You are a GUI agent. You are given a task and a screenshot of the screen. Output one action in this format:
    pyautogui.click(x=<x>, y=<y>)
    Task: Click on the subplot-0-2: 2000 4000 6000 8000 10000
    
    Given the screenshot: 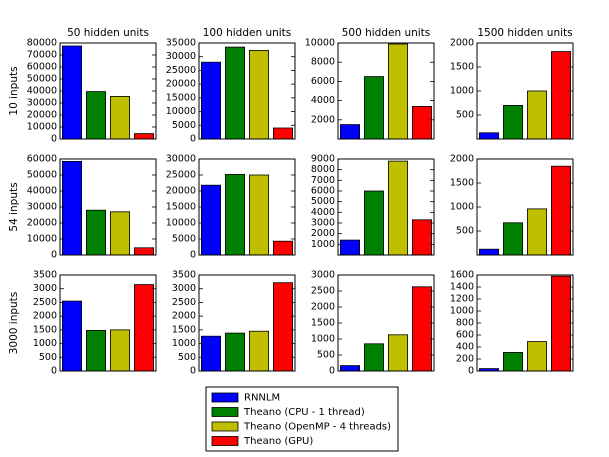 What is the action you would take?
    pyautogui.click(x=370, y=89)
    